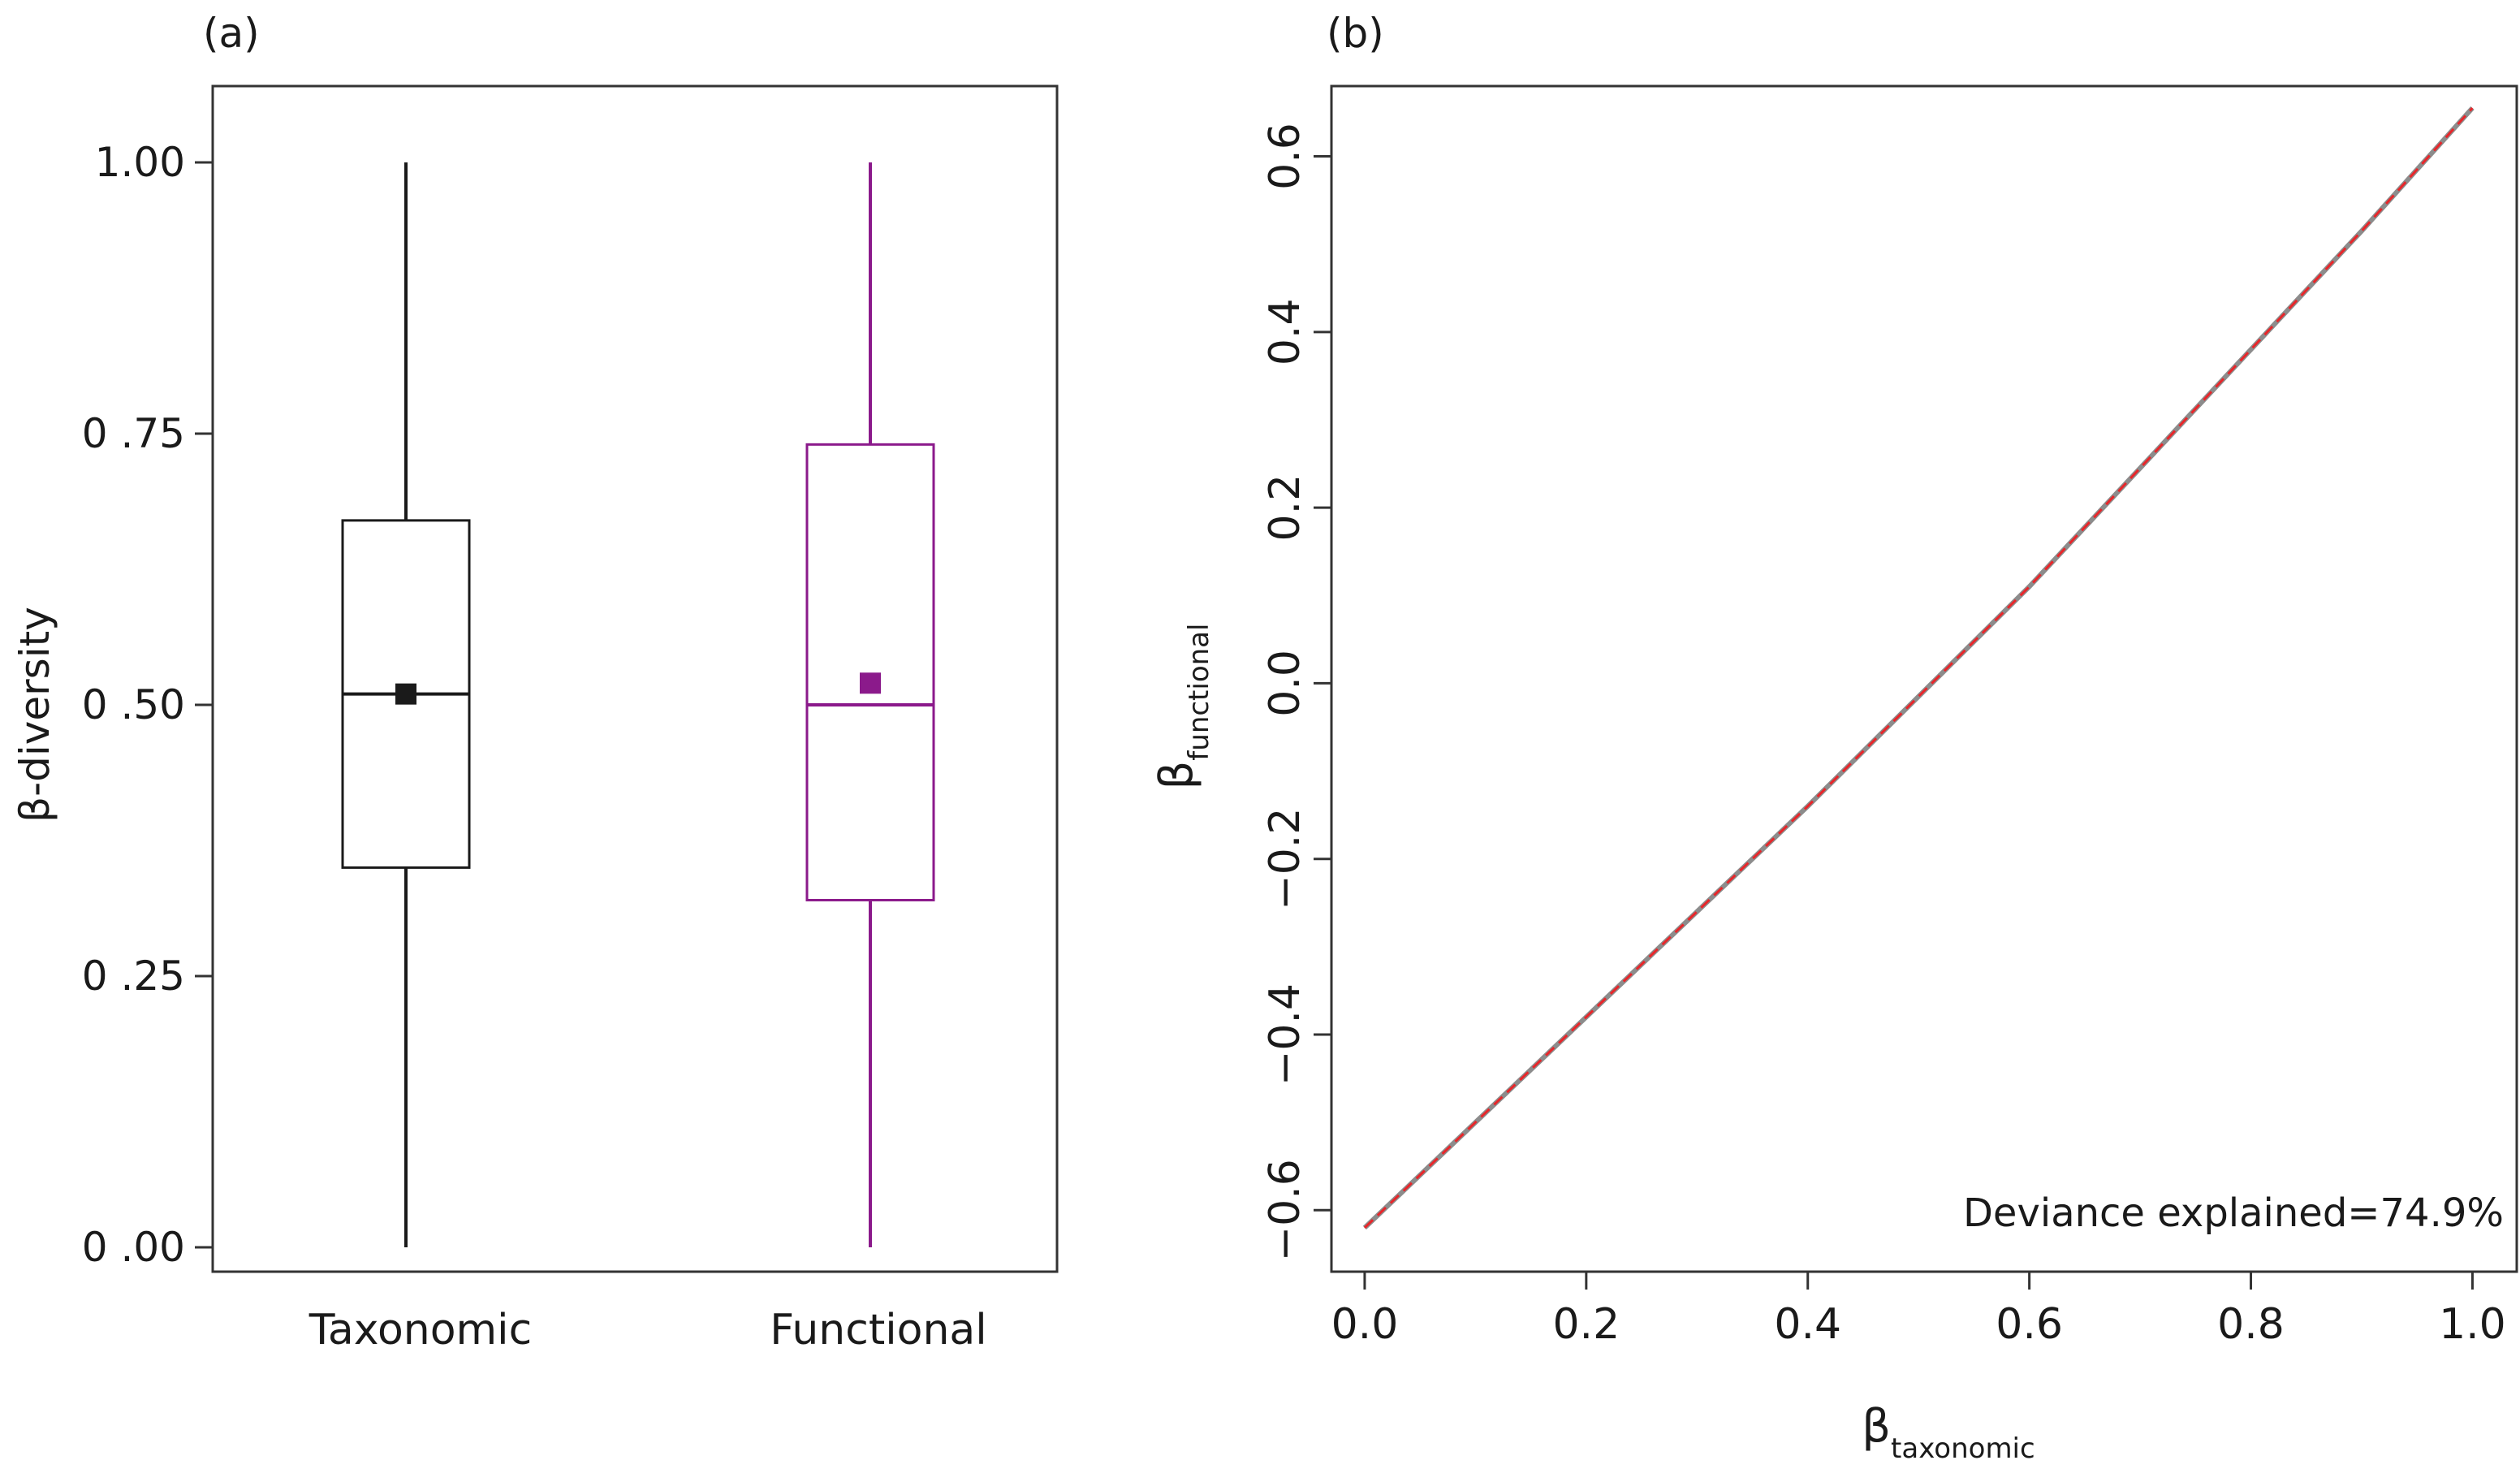  What do you see at coordinates (1286, 1034) in the screenshot?
I see `y-tick-label: −0.4` at bounding box center [1286, 1034].